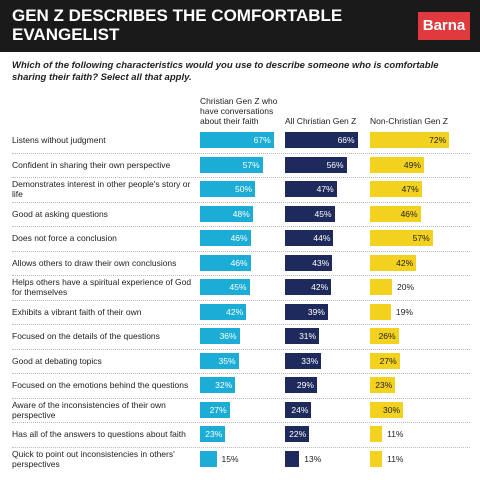 This screenshot has height=480, width=480. Describe the element at coordinates (391, 409) in the screenshot. I see `value-label: 30%` at that location.